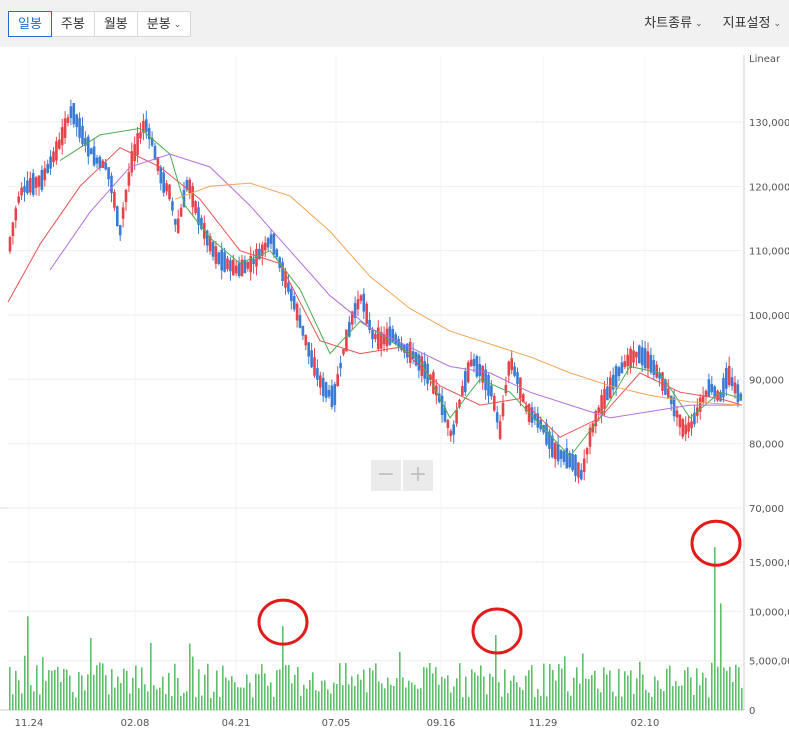 The image size is (789, 735). I want to click on chevron-down-icon: ⌄, so click(777, 24).